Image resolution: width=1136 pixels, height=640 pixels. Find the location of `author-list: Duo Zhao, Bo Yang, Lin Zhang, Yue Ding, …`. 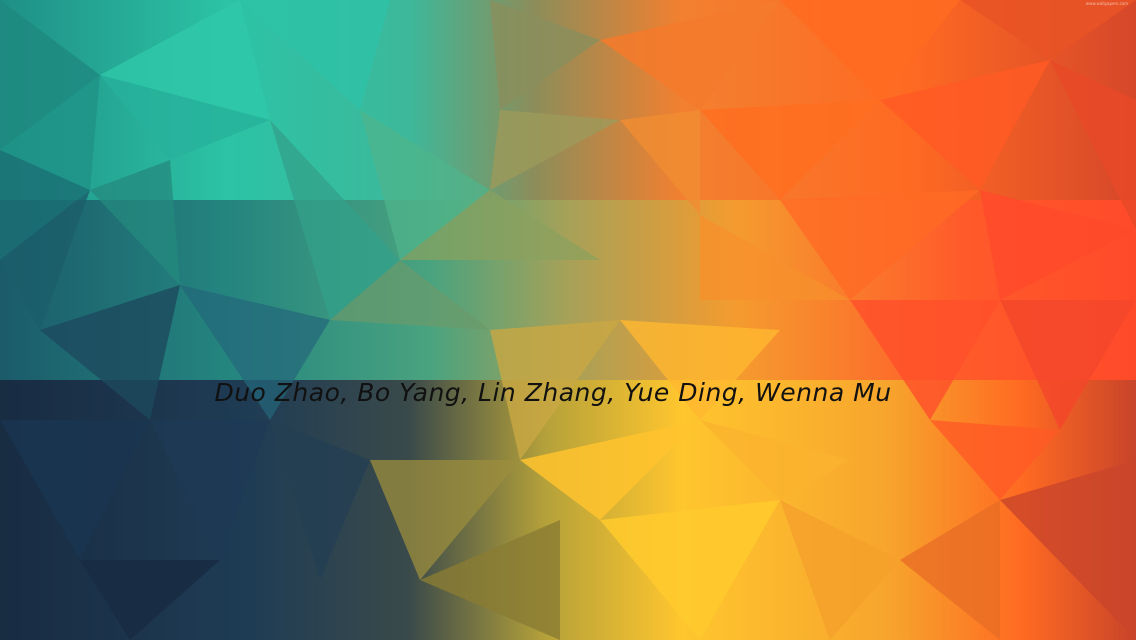

author-list: Duo Zhao, Bo Yang, Lin Zhang, Yue Ding, … is located at coordinates (553, 392).